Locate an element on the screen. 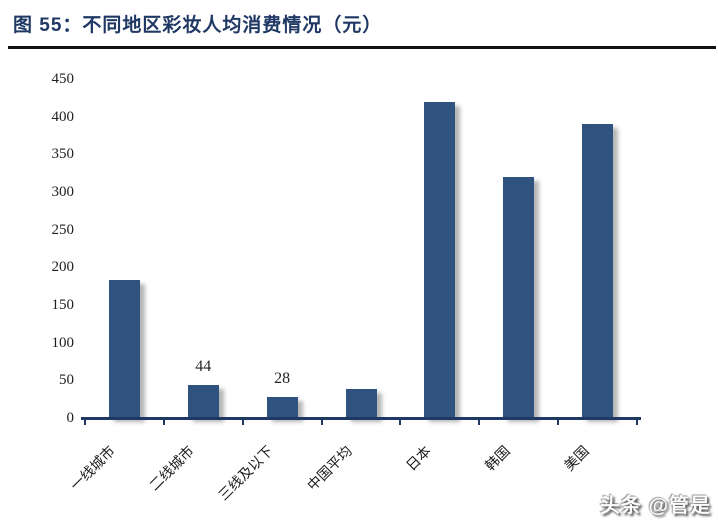 This screenshot has height=524, width=718. figure-title: 图 55：不同地区彩妆人均消费情况（元） is located at coordinates (198, 25).